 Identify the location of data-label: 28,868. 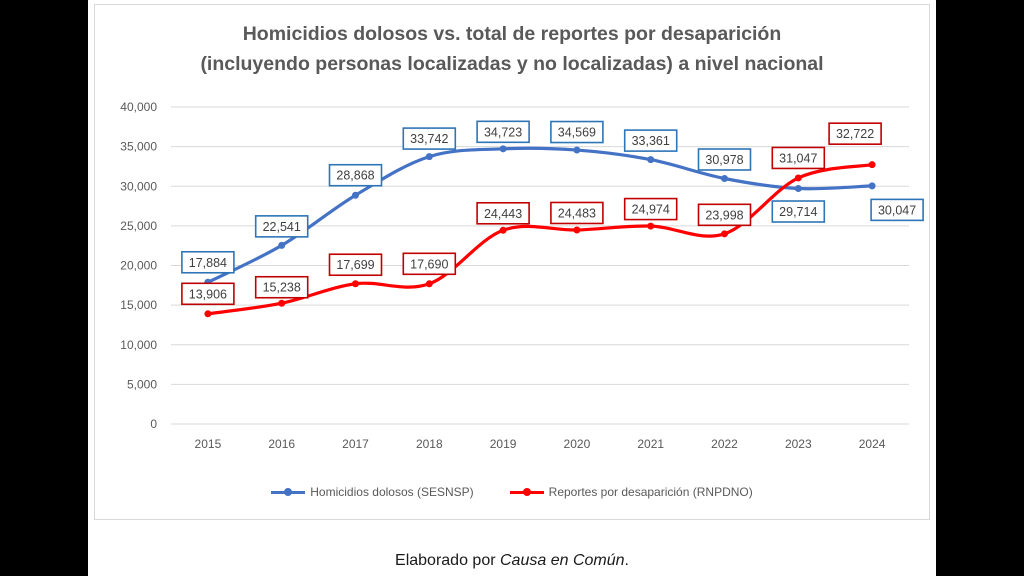
(355, 176).